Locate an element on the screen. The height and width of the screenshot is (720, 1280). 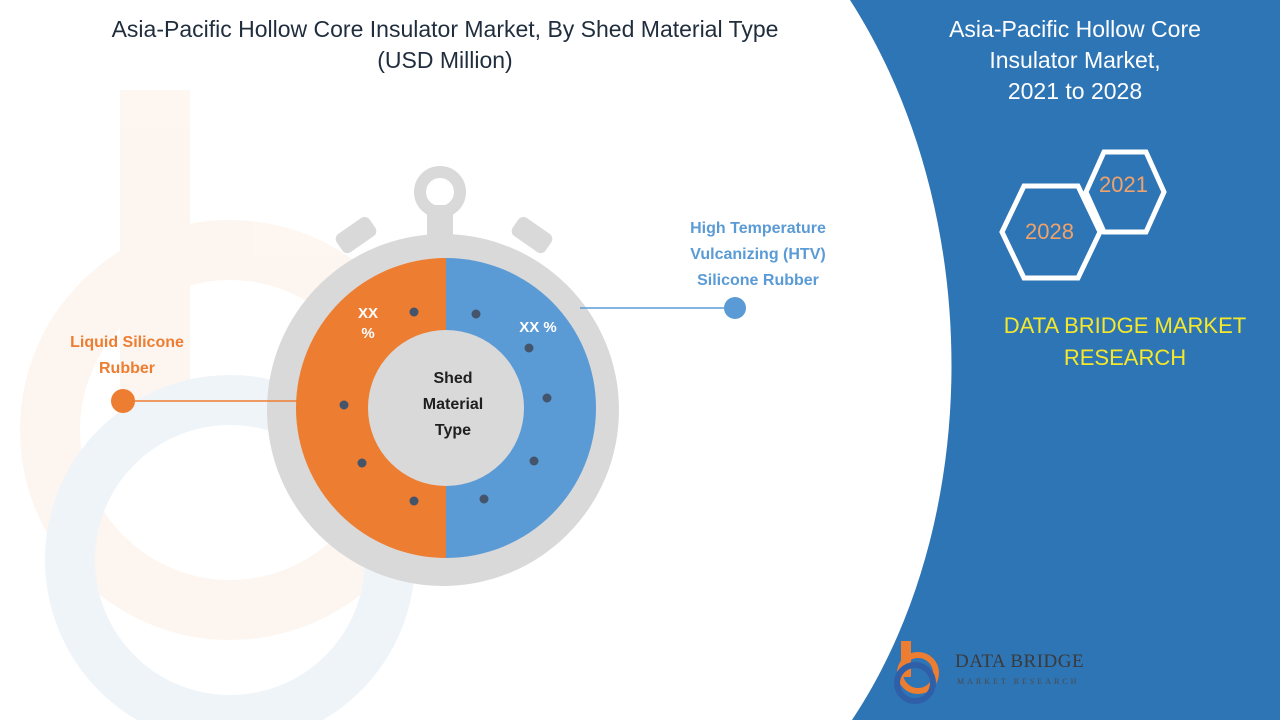
slice-value-label-htv: XX % is located at coordinates (538, 327).